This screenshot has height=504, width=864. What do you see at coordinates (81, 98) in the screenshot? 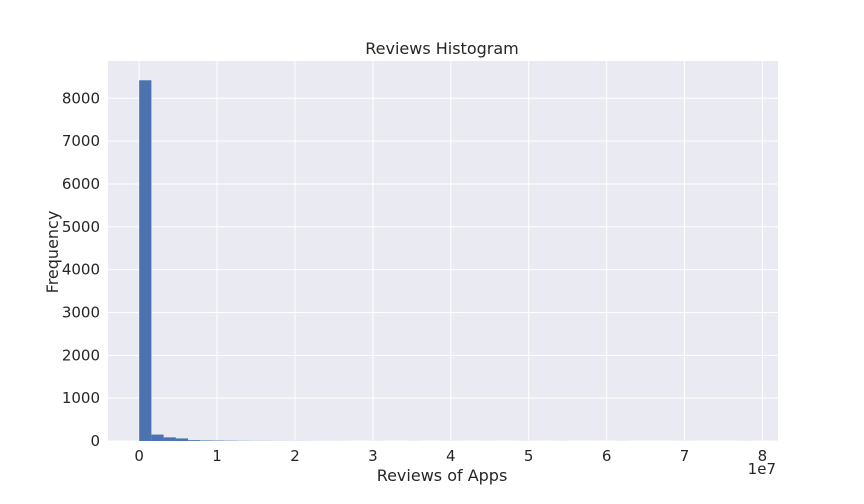
I see `y-tick-label: 8000` at bounding box center [81, 98].